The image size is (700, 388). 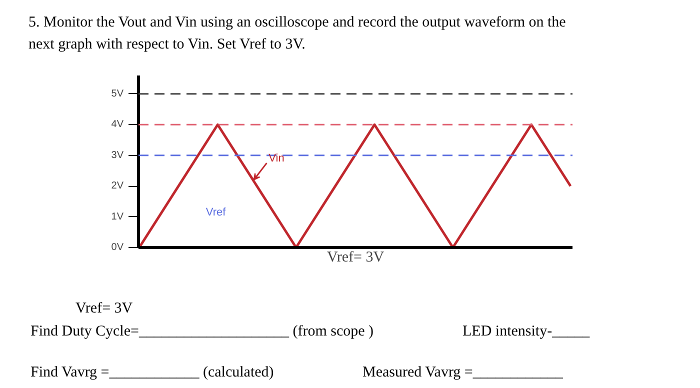 I want to click on text: Measured Vavrg =____________, so click(x=463, y=372).